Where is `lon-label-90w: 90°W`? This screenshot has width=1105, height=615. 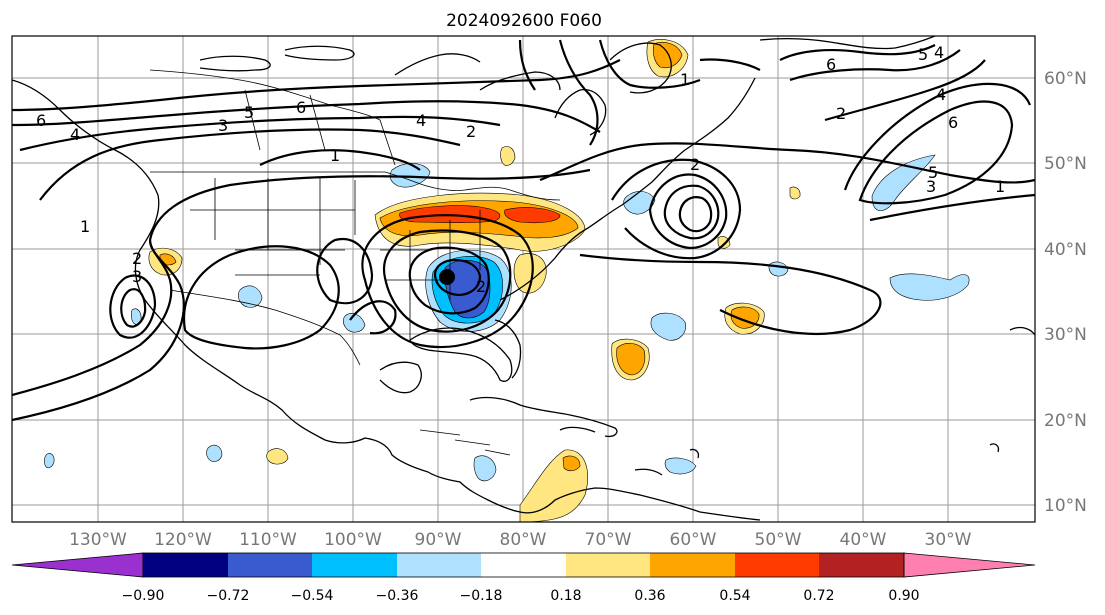
lon-label-90w: 90°W is located at coordinates (438, 540).